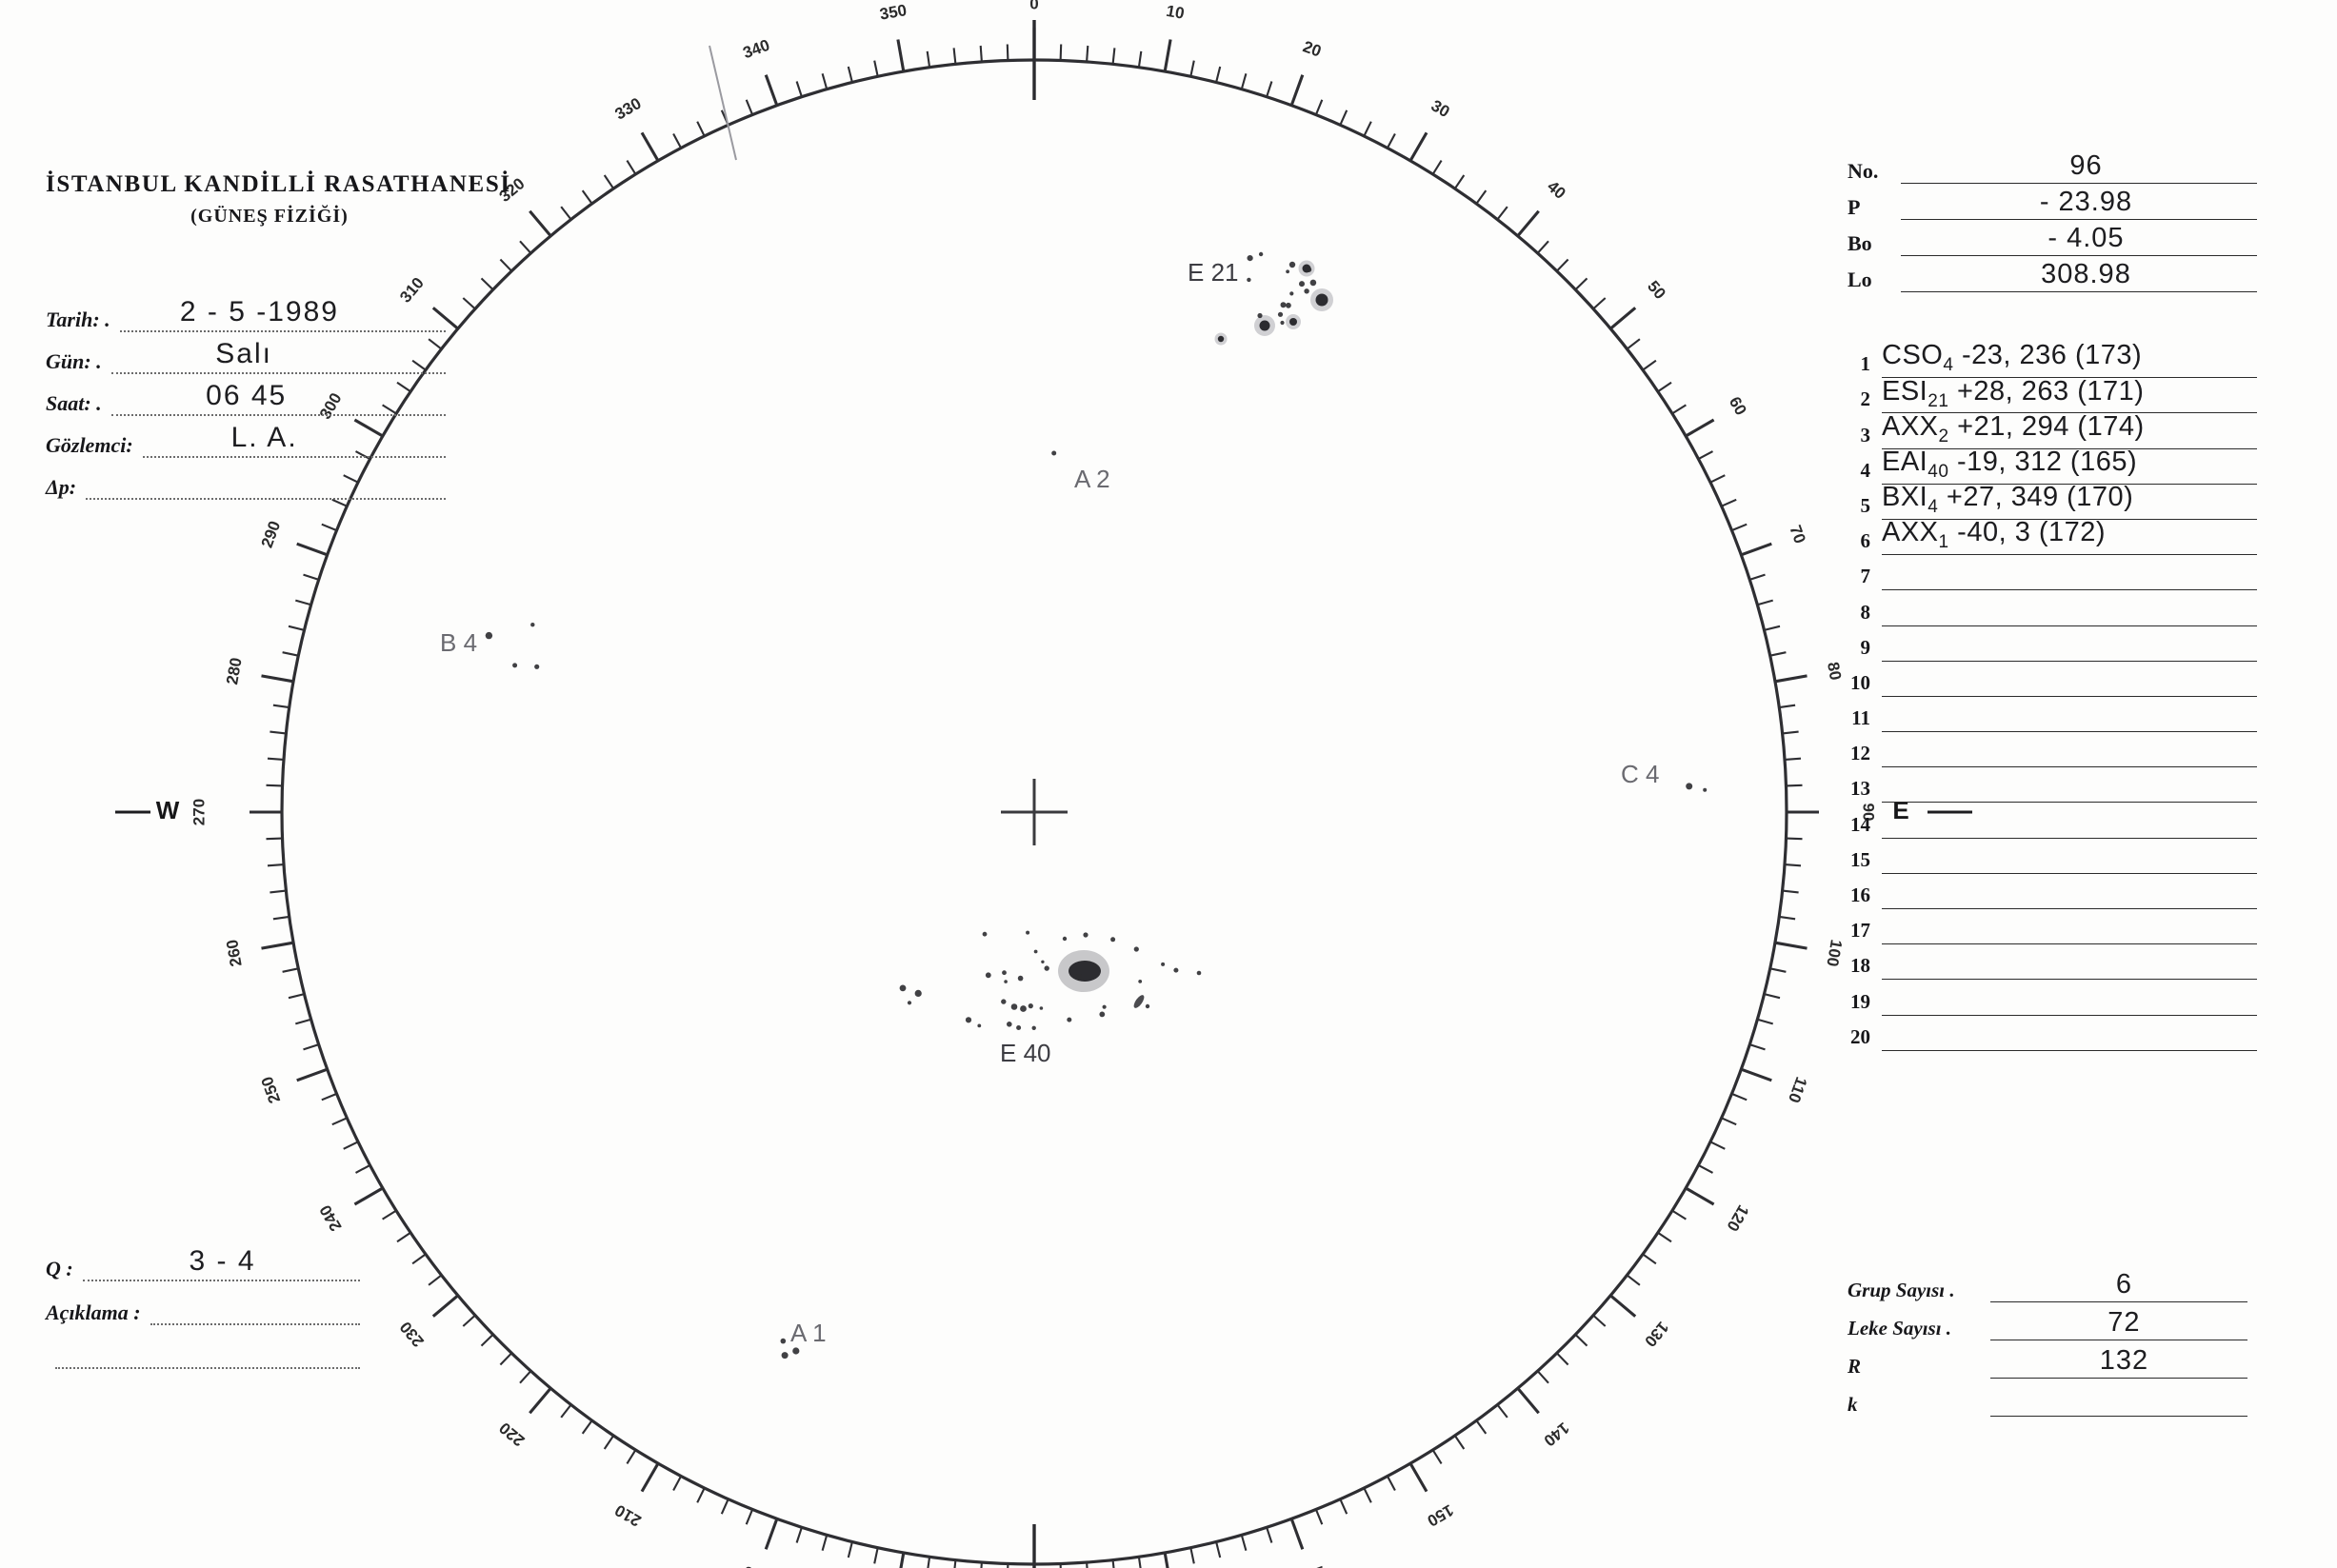  What do you see at coordinates (221, 1263) in the screenshot?
I see `field-line: 3 - 4` at bounding box center [221, 1263].